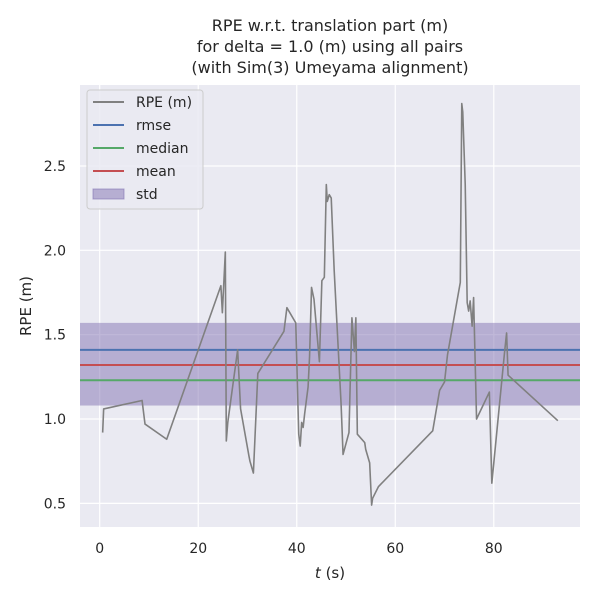  I want to click on x-tick-label: 0, so click(99, 549).